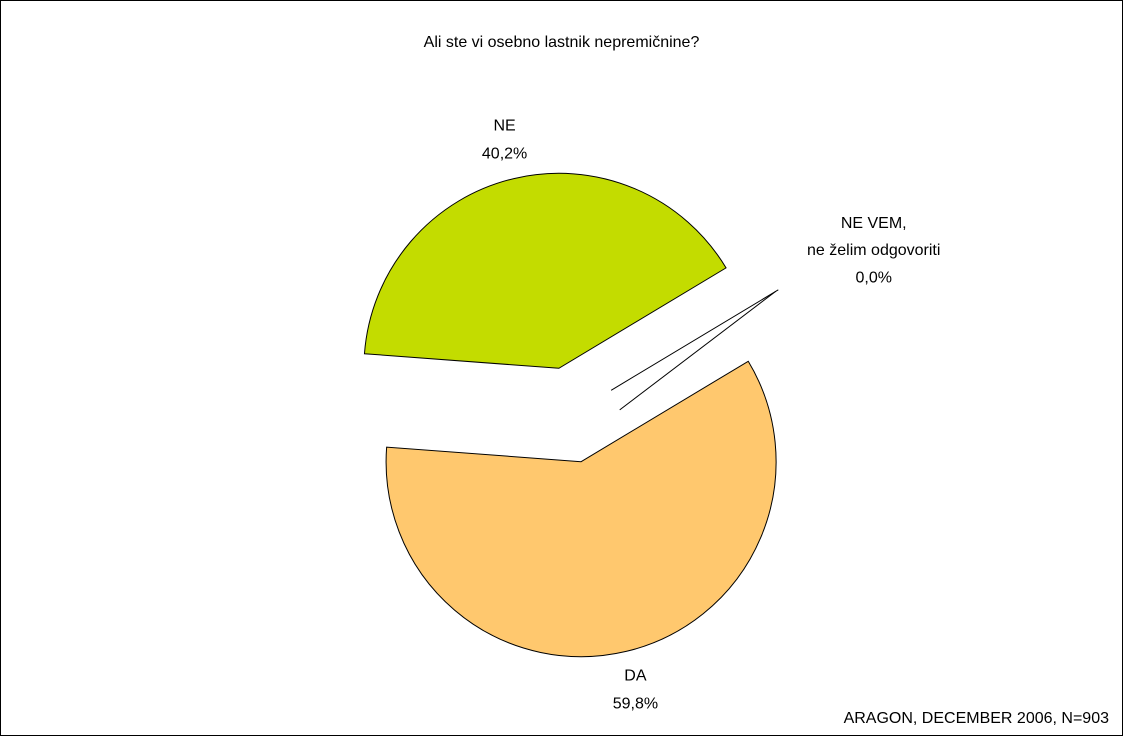 The image size is (1123, 736). I want to click on value-label: 0,0%, so click(873, 278).